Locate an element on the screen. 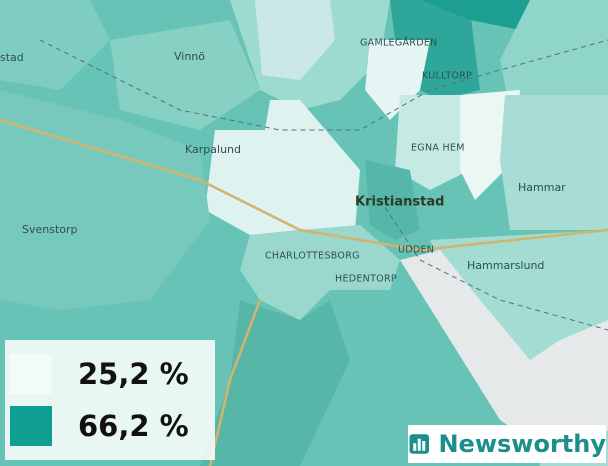 This screenshot has height=466, width=608. legend-label: 25,2 % is located at coordinates (133, 374).